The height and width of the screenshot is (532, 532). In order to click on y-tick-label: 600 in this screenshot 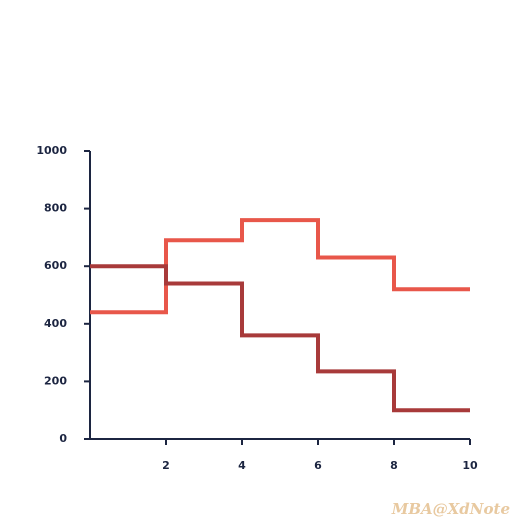, I will do `click(55, 265)`.